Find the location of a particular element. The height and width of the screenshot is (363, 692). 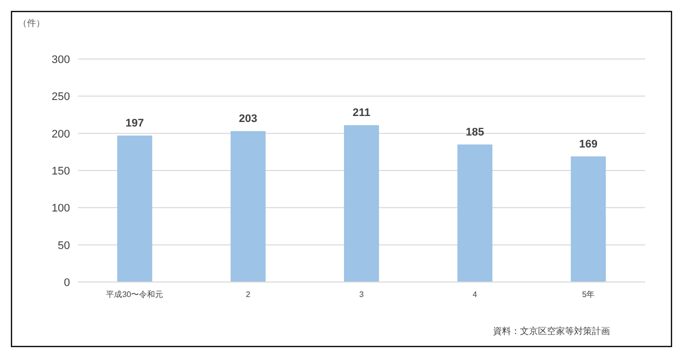

y-tick-label: 200 is located at coordinates (61, 134).